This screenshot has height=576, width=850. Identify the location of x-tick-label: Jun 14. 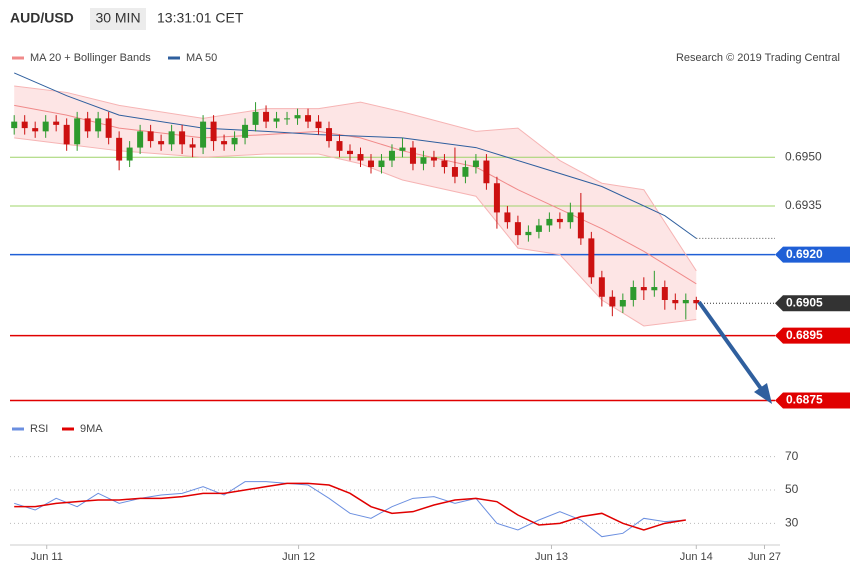
(696, 557).